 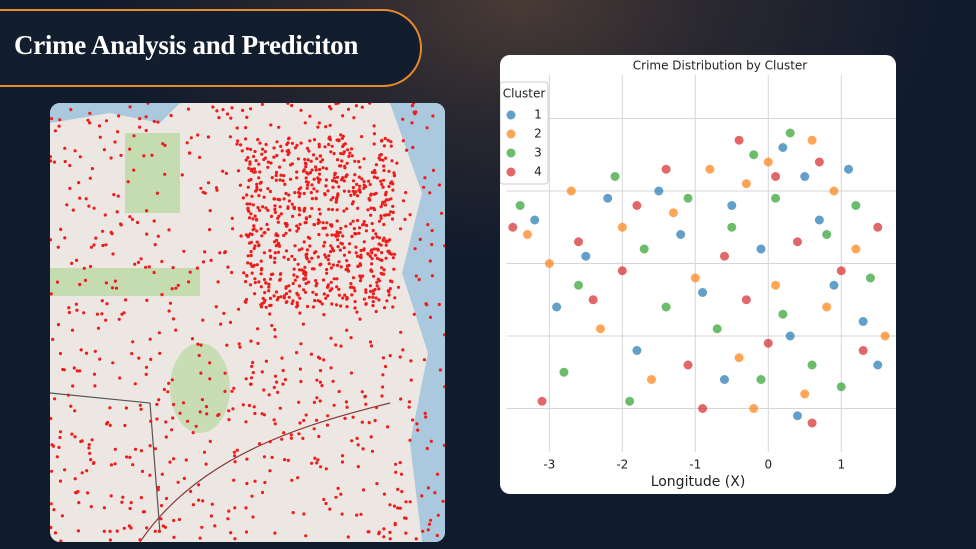 I want to click on x-tick-label: -2, so click(x=622, y=465).